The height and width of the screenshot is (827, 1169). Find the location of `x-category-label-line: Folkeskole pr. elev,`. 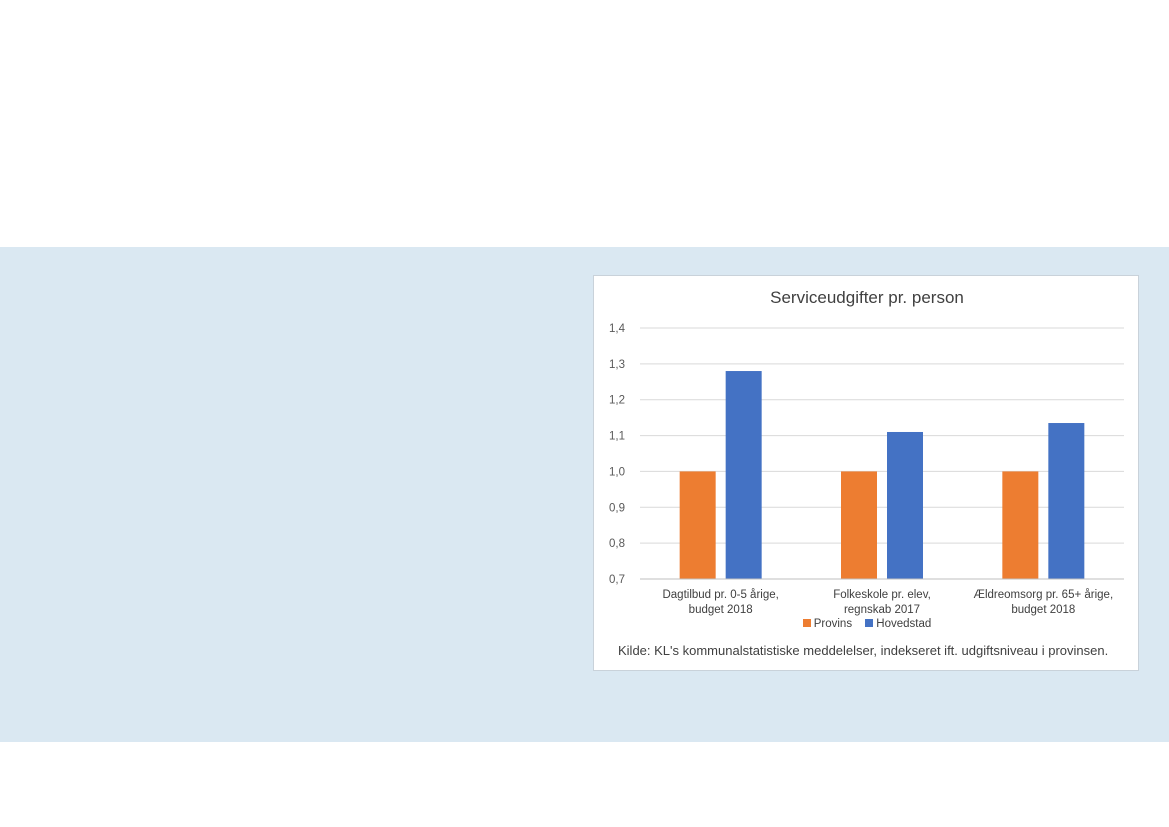

x-category-label-line: Folkeskole pr. elev, is located at coordinates (882, 595).